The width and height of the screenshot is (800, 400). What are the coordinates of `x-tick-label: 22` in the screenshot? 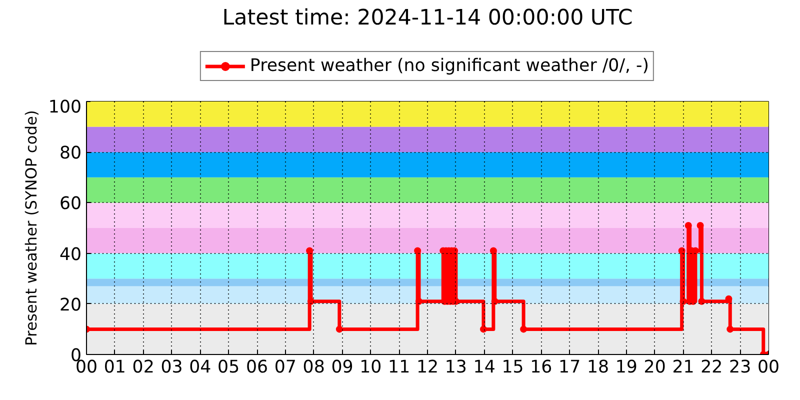 It's located at (711, 368).